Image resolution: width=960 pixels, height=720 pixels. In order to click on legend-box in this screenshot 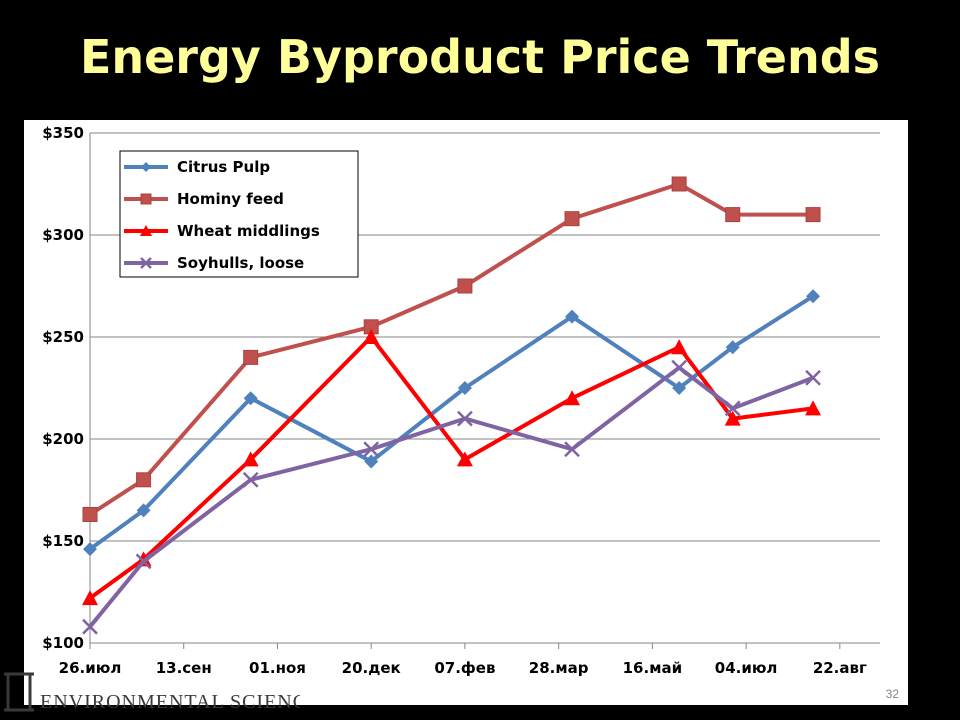, I will do `click(239, 214)`.